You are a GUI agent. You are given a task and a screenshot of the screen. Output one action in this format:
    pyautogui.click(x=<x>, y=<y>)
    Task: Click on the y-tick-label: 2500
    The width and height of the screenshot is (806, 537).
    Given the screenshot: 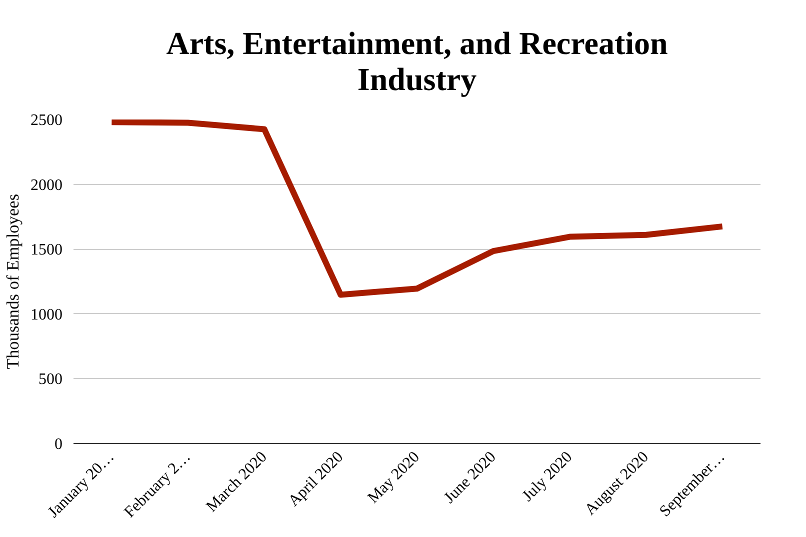 What is the action you would take?
    pyautogui.click(x=46, y=120)
    